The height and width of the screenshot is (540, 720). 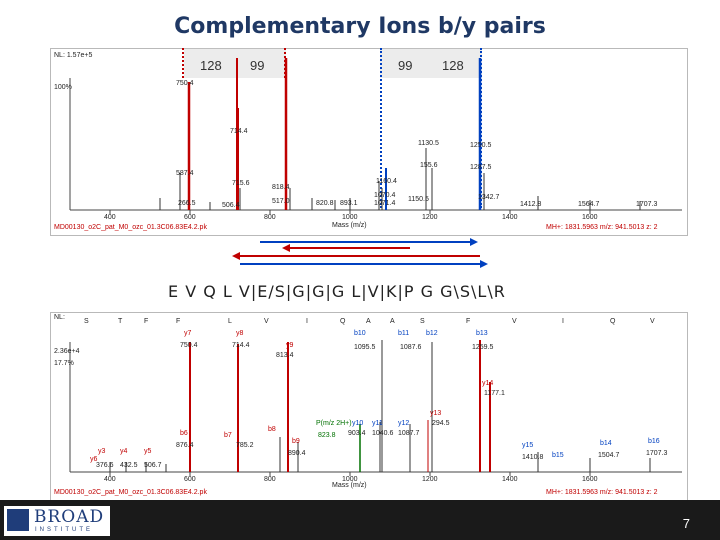 I want to click on top-peak-label: 1150.5, so click(x=418, y=199).